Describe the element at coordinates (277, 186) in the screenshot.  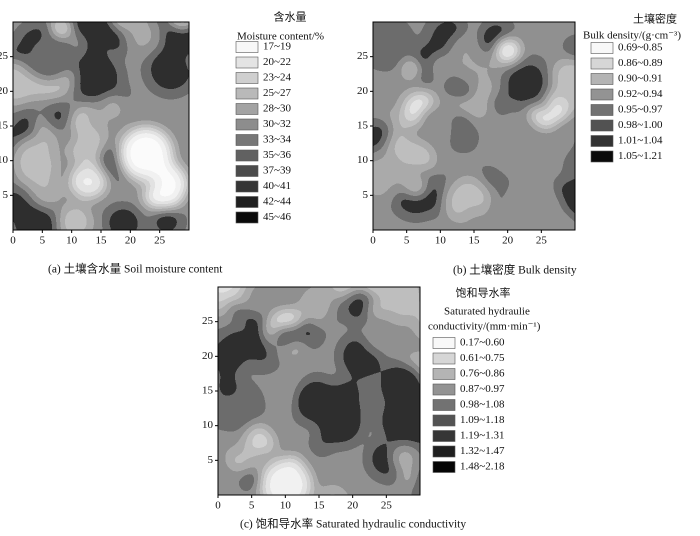
I see `legend-label: 40~41` at that location.